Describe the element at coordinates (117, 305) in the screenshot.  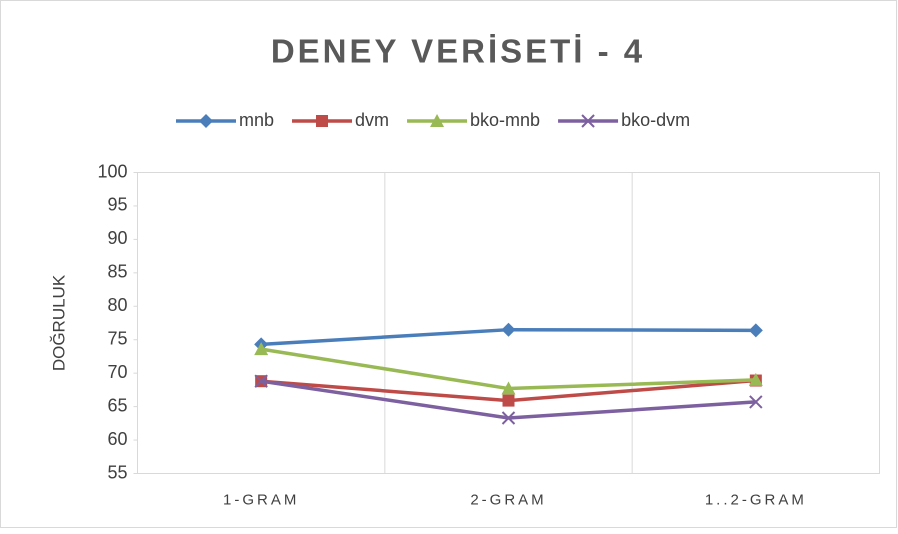
I see `y-tick-label: 80` at that location.